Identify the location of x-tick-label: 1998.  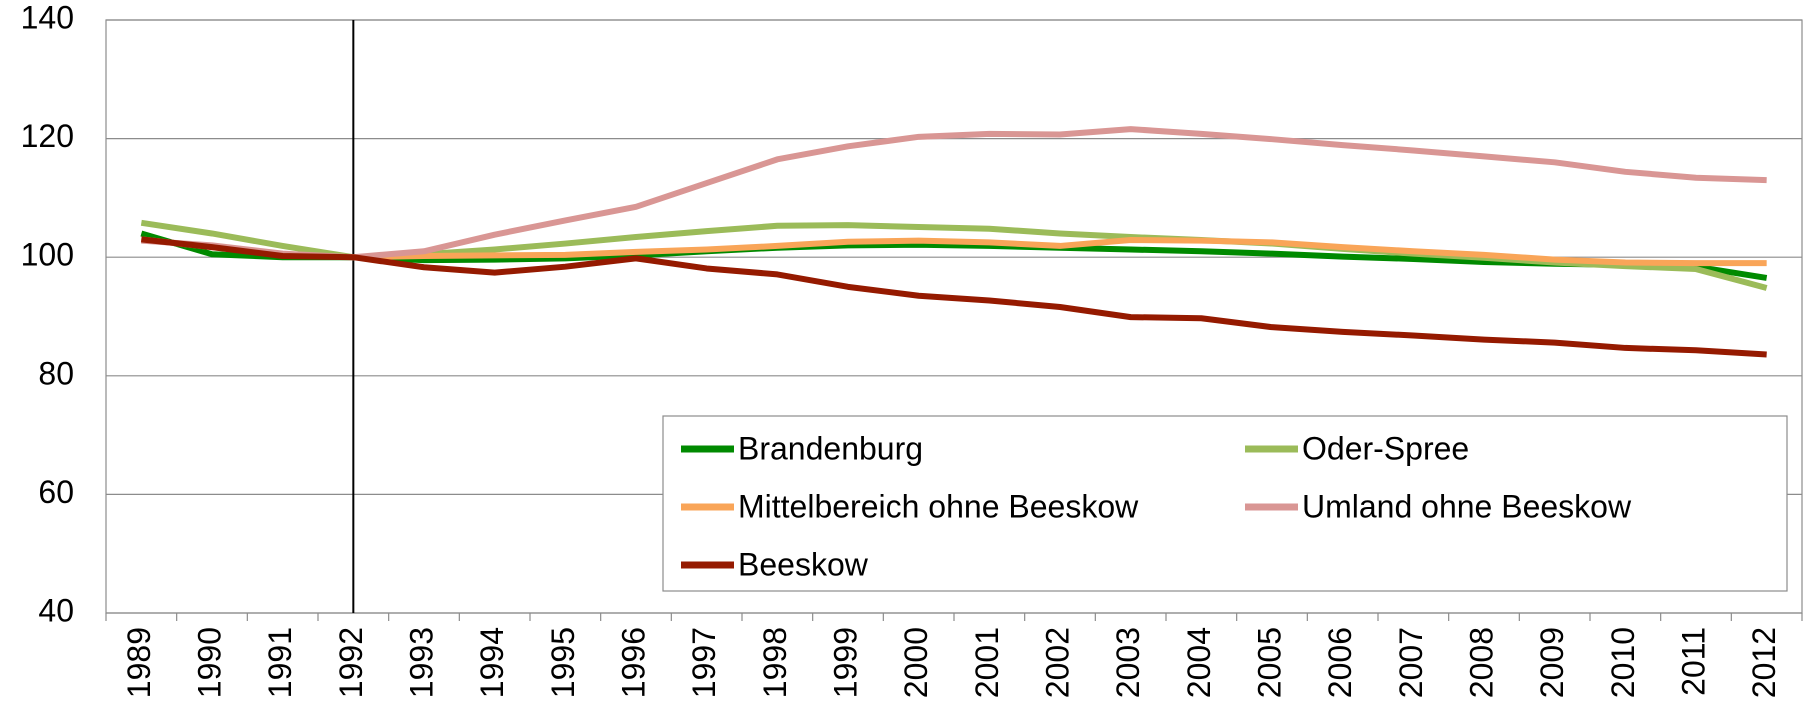
(775, 662).